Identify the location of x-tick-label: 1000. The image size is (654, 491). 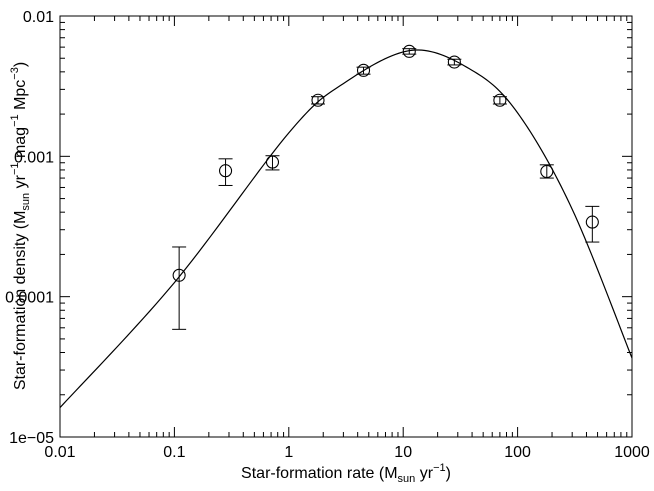
(632, 452).